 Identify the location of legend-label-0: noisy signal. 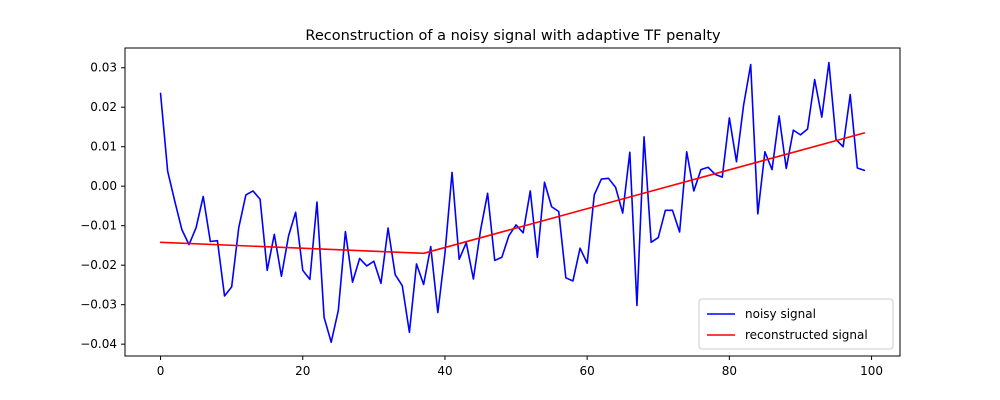
(780, 314).